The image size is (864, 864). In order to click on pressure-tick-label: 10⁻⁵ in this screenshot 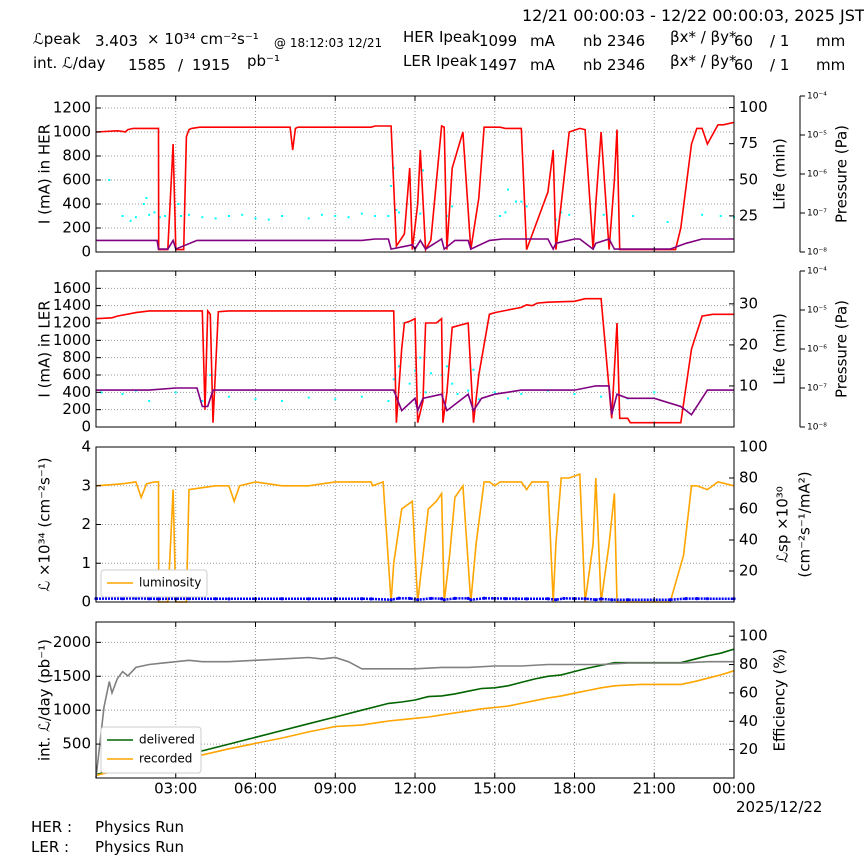, I will do `click(817, 136)`.